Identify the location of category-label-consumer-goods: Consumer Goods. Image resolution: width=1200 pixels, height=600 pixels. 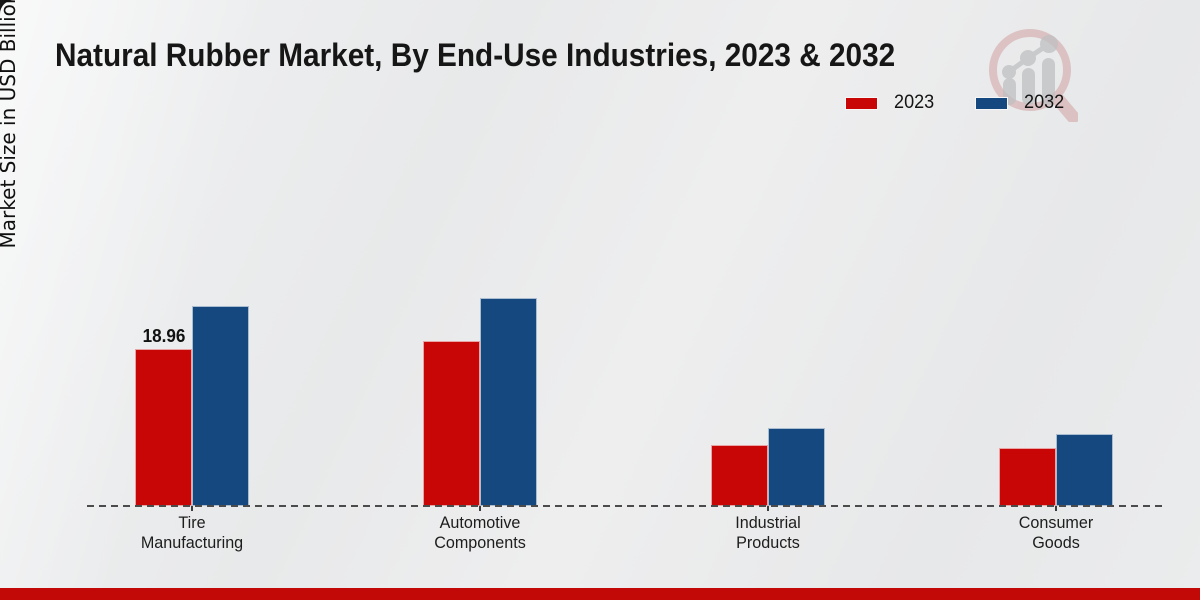
(1056, 532).